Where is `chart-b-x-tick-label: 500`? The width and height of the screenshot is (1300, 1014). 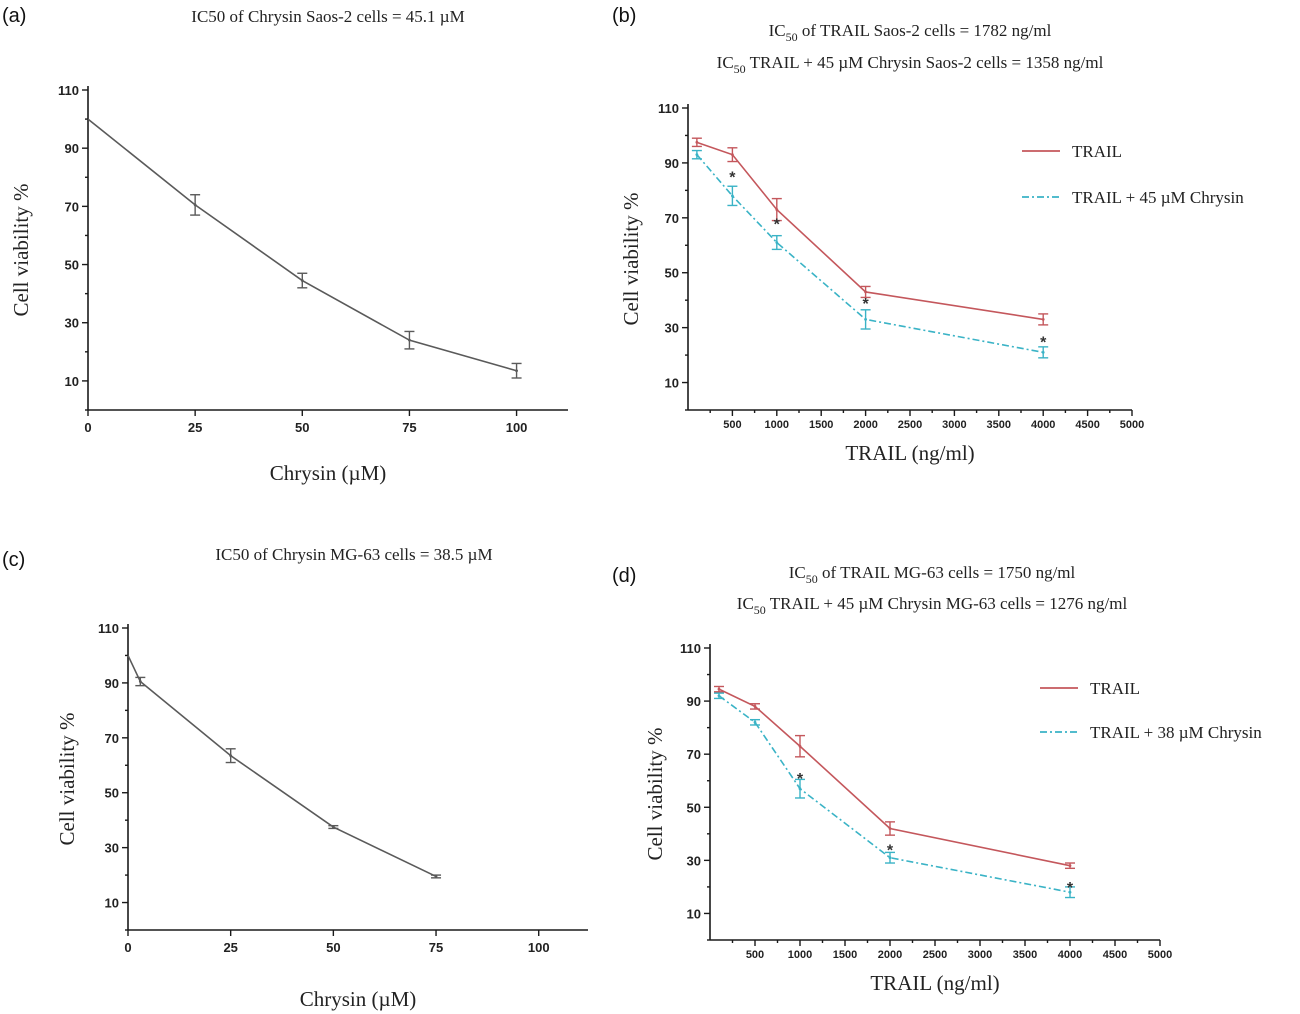
chart-b-x-tick-label: 500 is located at coordinates (732, 425).